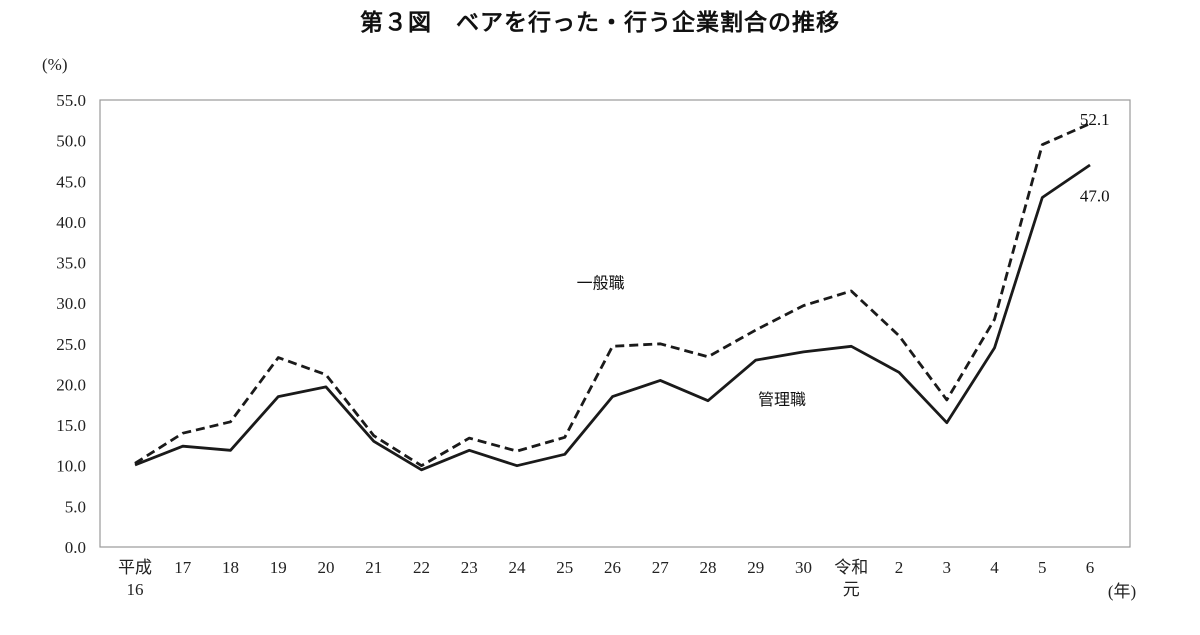  I want to click on x-tick-label: 27, so click(661, 567).